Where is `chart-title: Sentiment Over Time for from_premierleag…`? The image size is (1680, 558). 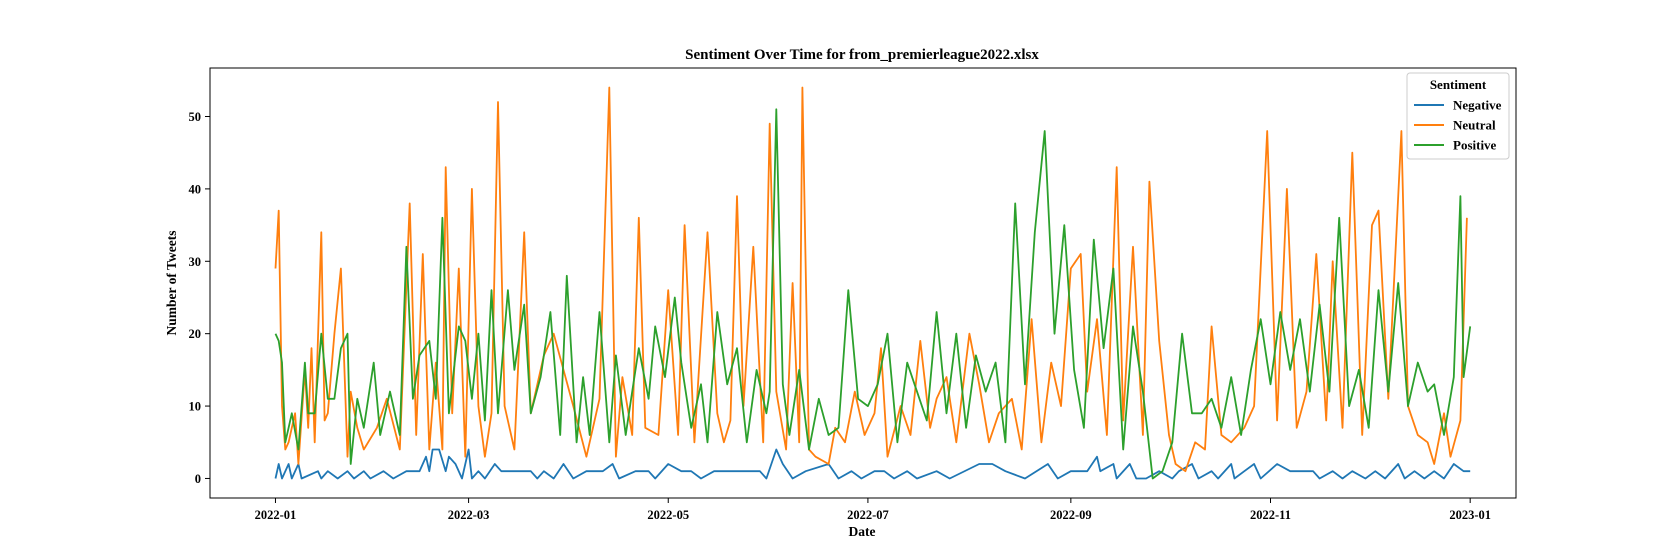 chart-title: Sentiment Over Time for from_premierleag… is located at coordinates (862, 55).